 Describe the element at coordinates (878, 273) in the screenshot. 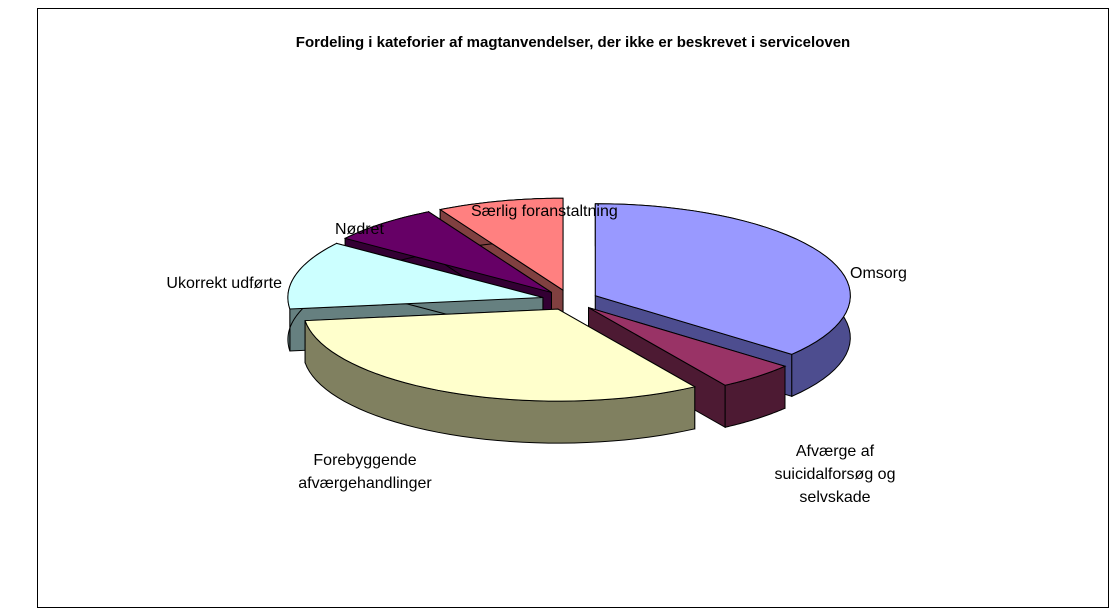

I see `slice-label: Omsorg` at that location.